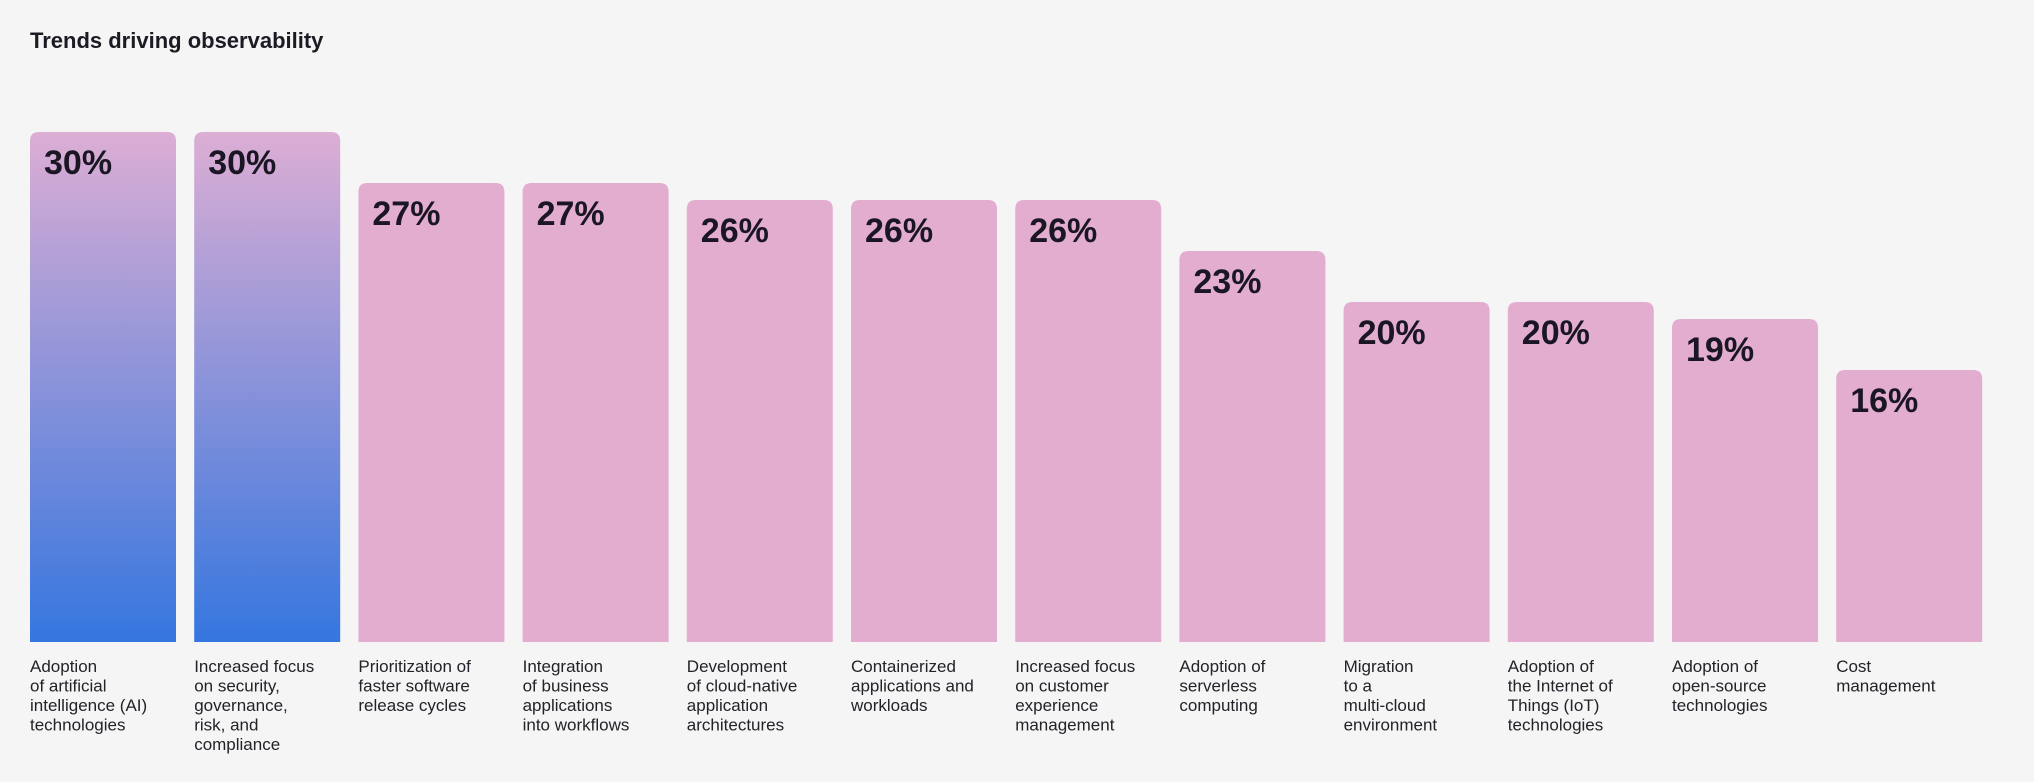 The width and height of the screenshot is (2034, 782). I want to click on category-label-line: the Internet of, so click(1560, 686).